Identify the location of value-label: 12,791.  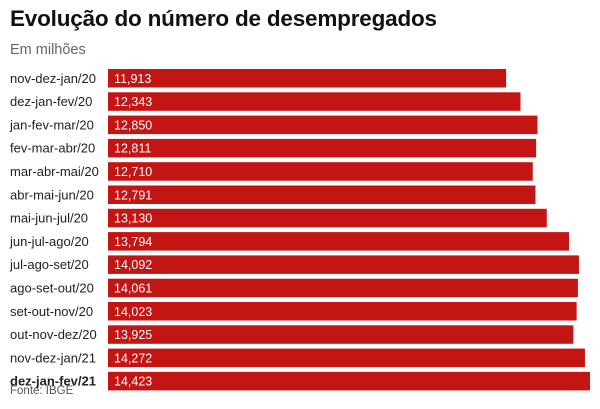
(133, 195).